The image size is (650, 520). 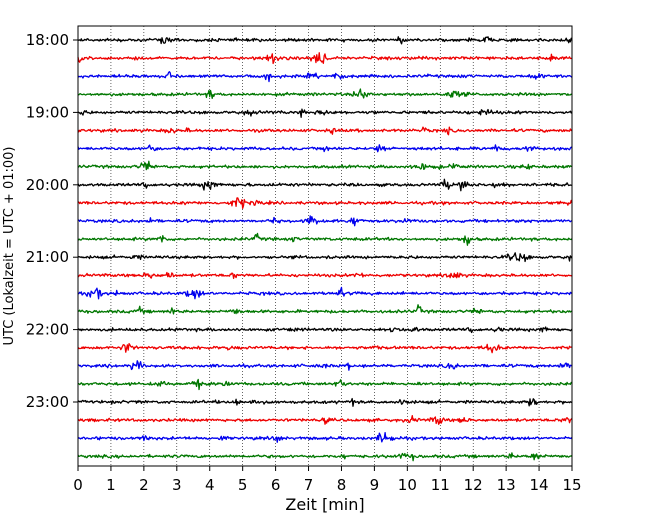 I want to click on x-tick-label: 8, so click(x=342, y=485).